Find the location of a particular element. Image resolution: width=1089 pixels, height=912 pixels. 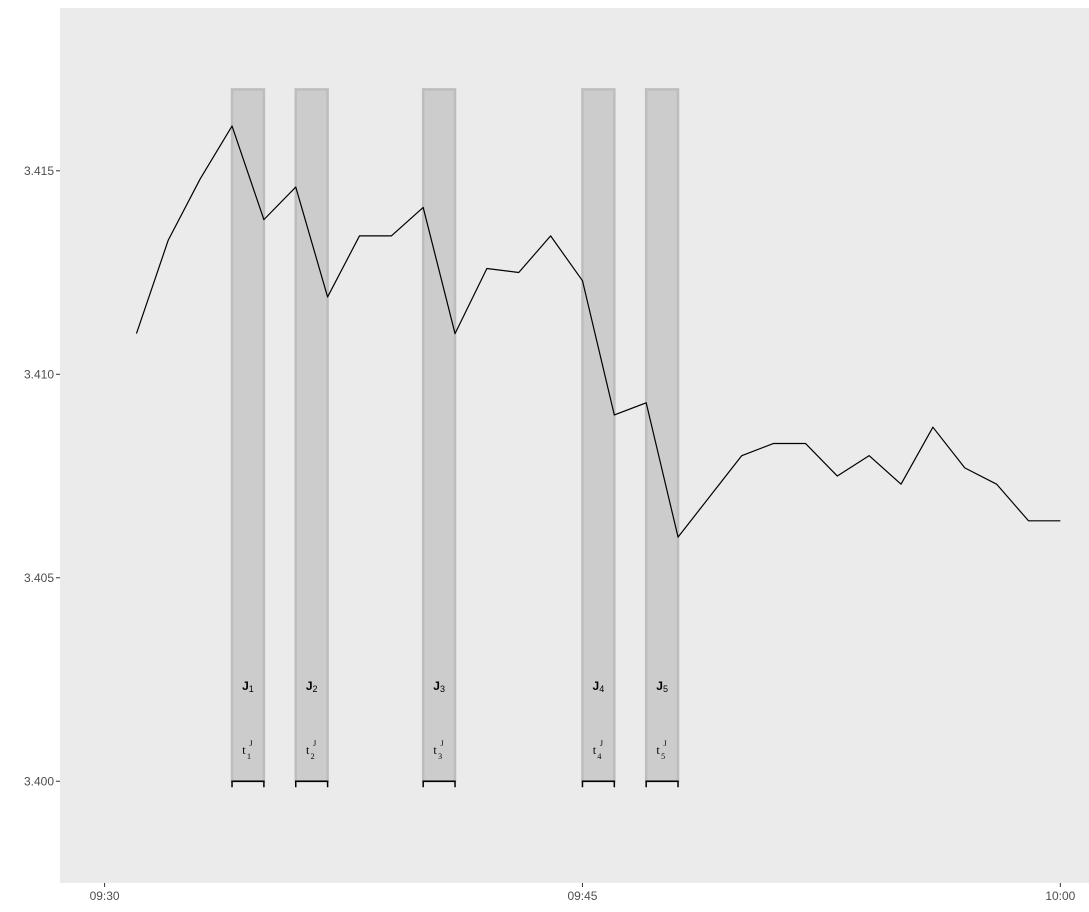

t-label-5: t is located at coordinates (658, 750).